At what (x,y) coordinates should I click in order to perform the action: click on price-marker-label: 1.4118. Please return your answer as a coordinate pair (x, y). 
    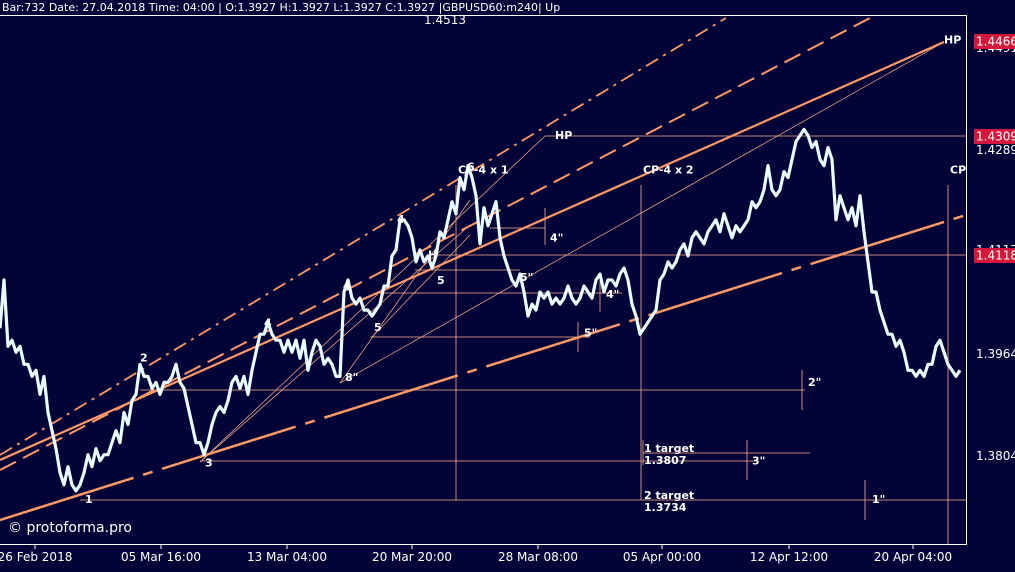
    Looking at the image, I should click on (995, 256).